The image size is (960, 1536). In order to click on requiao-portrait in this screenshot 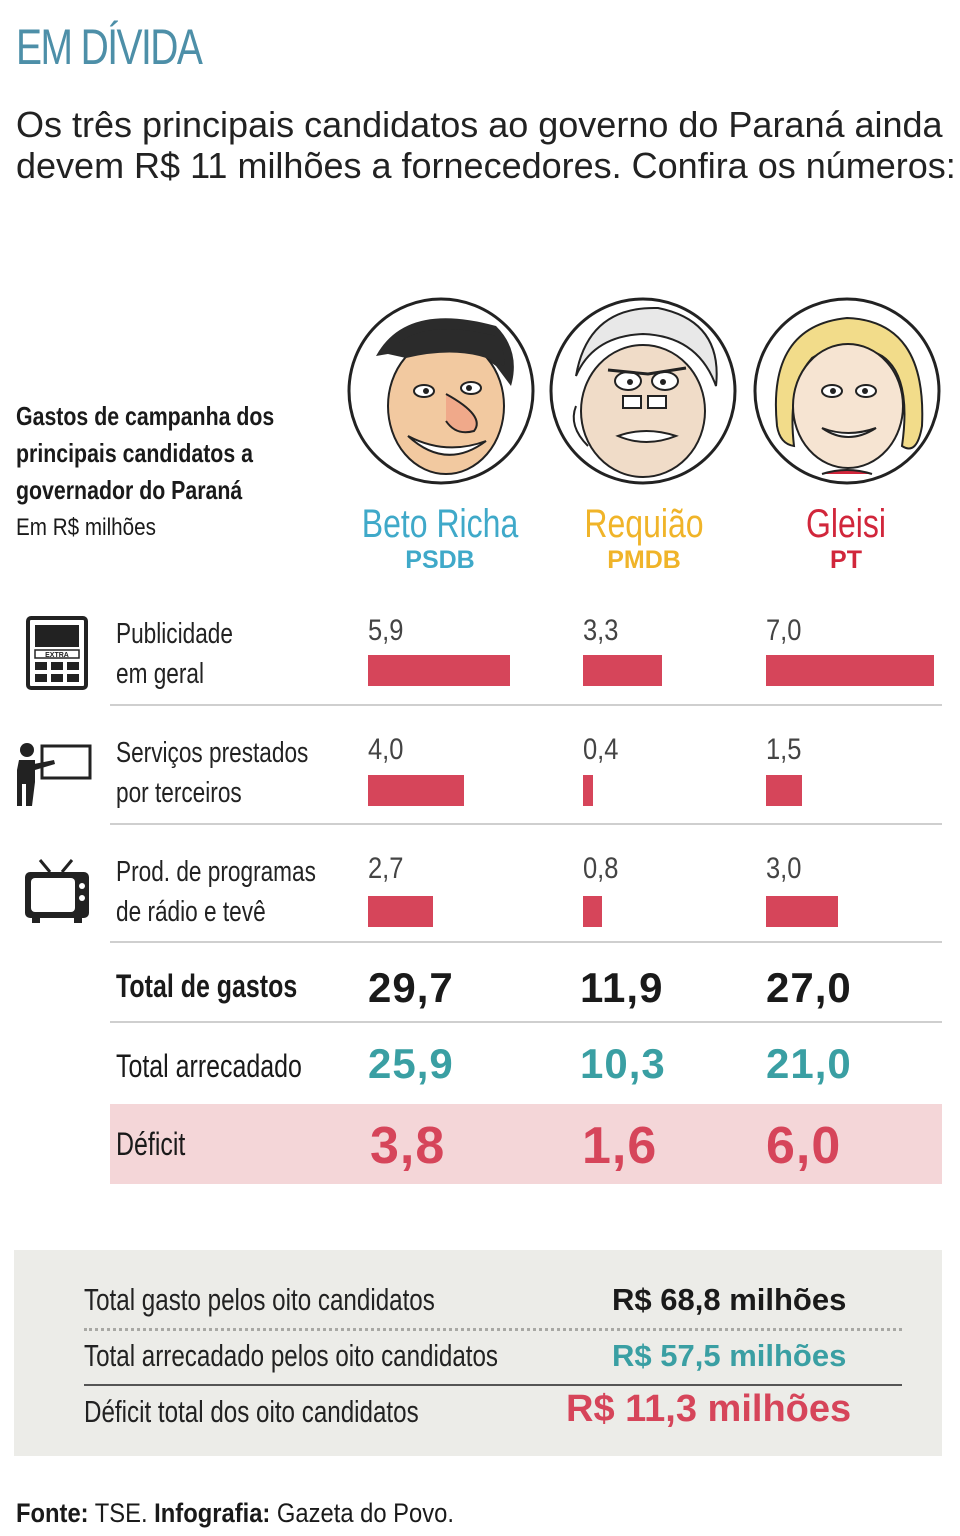, I will do `click(643, 391)`.